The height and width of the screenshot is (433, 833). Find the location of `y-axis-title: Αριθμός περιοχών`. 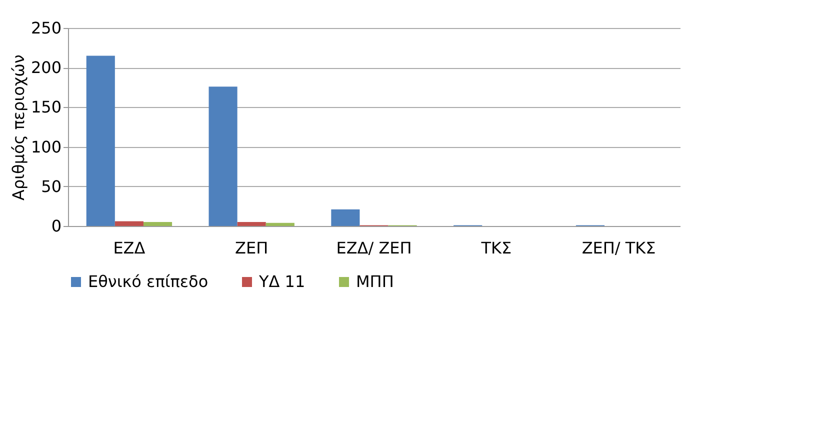

y-axis-title: Αριθμός περιοχών is located at coordinates (18, 127).